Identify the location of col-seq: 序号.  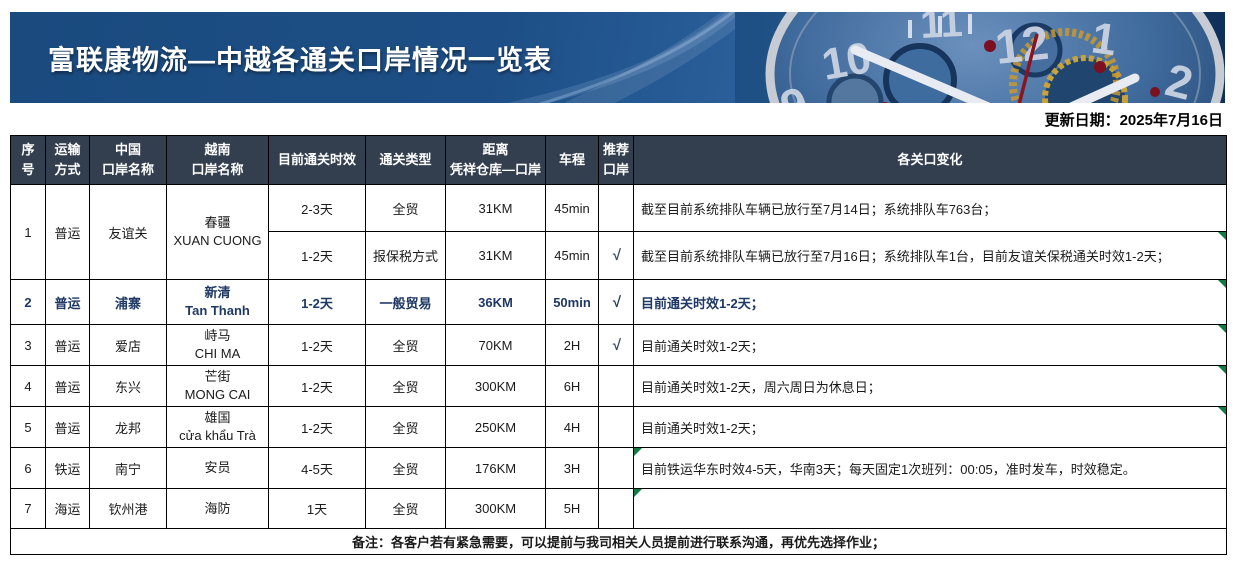
(28, 160).